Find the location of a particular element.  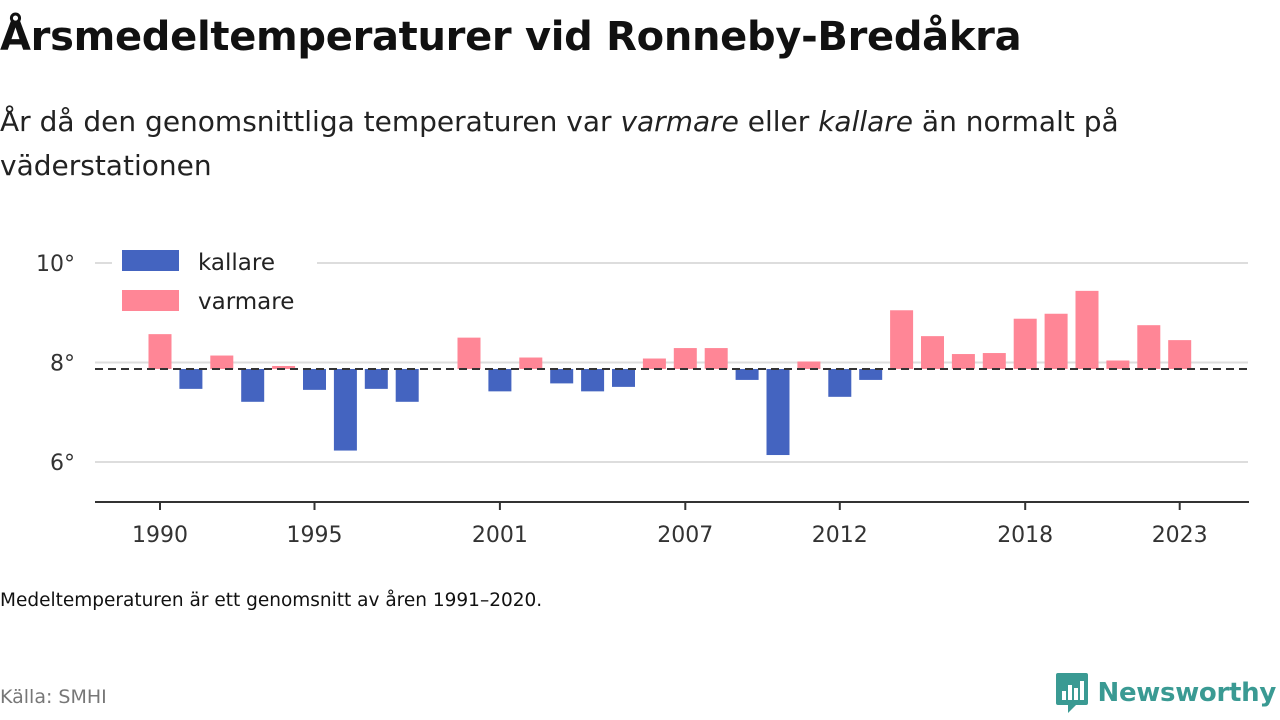

bar-2013 is located at coordinates (871, 374).